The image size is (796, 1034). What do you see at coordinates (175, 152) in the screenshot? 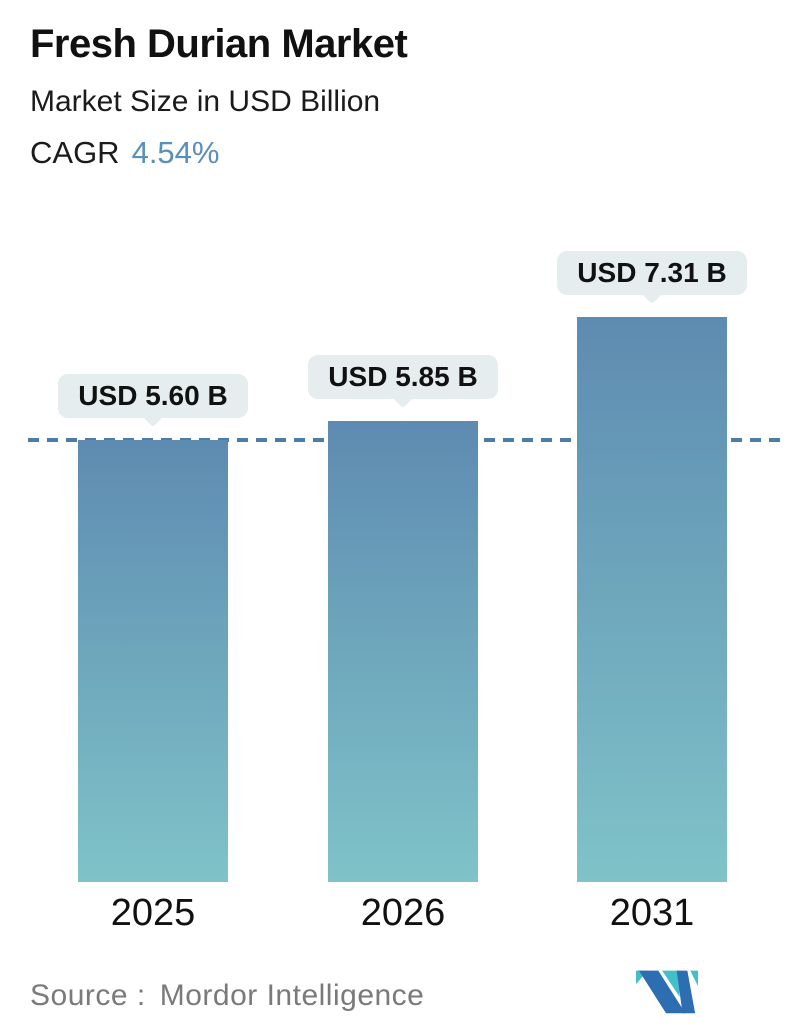
I see `cagr-value: 4.54%` at bounding box center [175, 152].